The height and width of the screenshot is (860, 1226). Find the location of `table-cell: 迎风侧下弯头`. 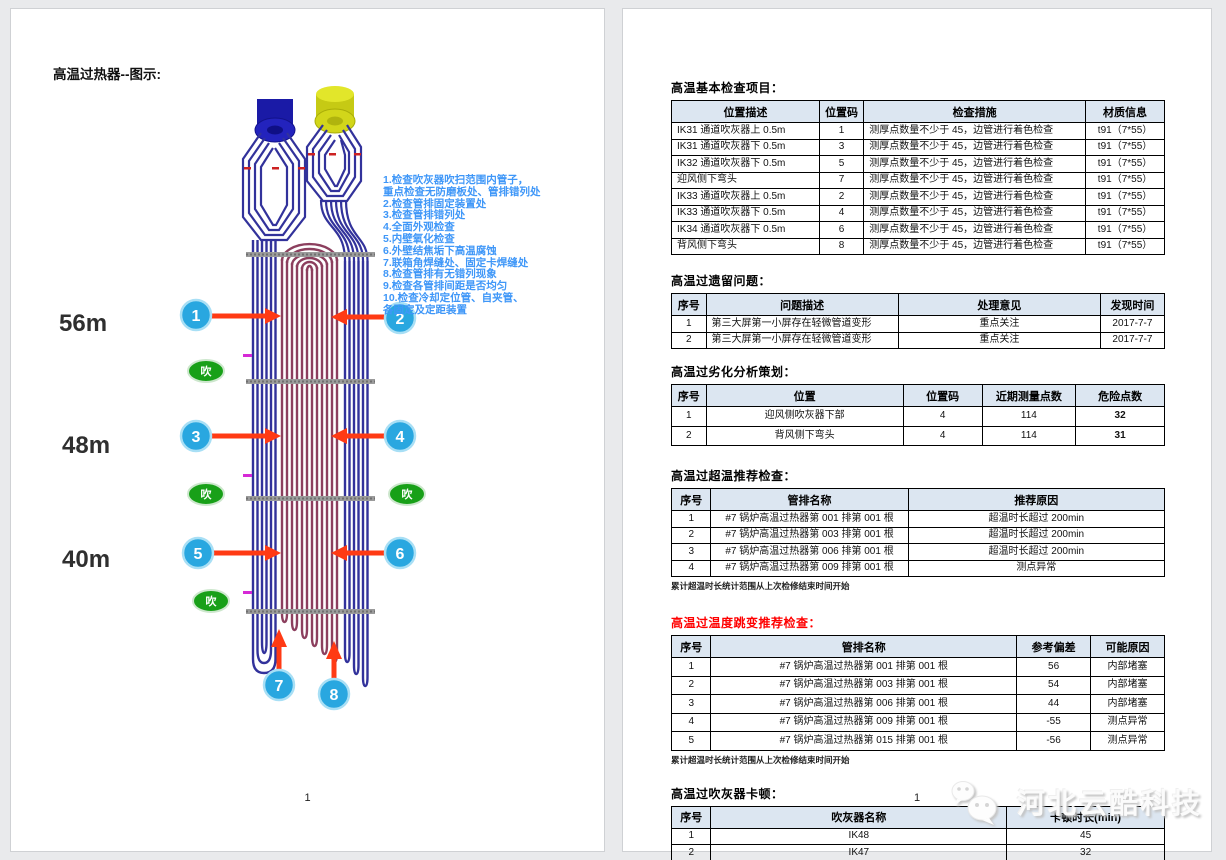

table-cell: 迎风侧下弯头 is located at coordinates (745, 180).